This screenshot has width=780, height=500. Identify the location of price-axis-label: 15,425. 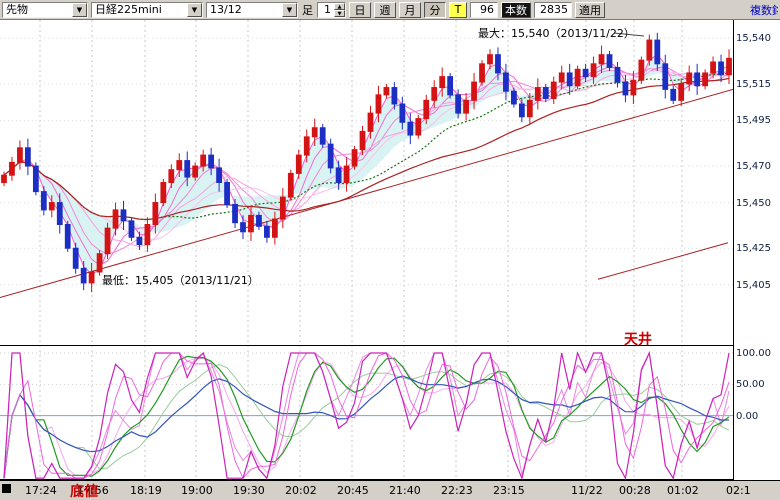
(753, 249).